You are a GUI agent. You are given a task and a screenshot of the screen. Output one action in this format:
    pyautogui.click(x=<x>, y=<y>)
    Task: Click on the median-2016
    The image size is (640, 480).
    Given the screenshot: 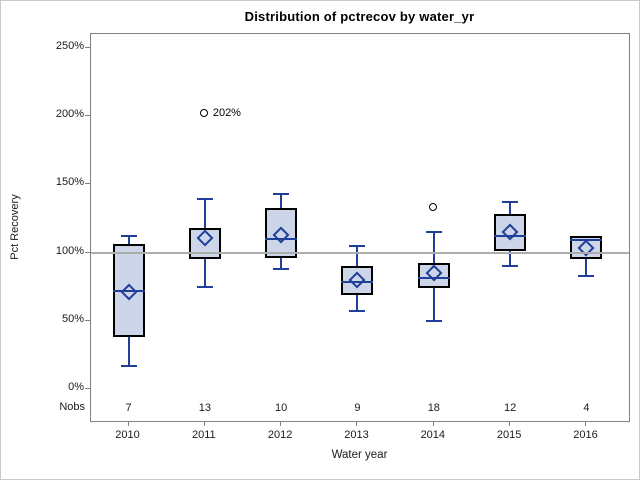 What is the action you would take?
    pyautogui.click(x=586, y=240)
    